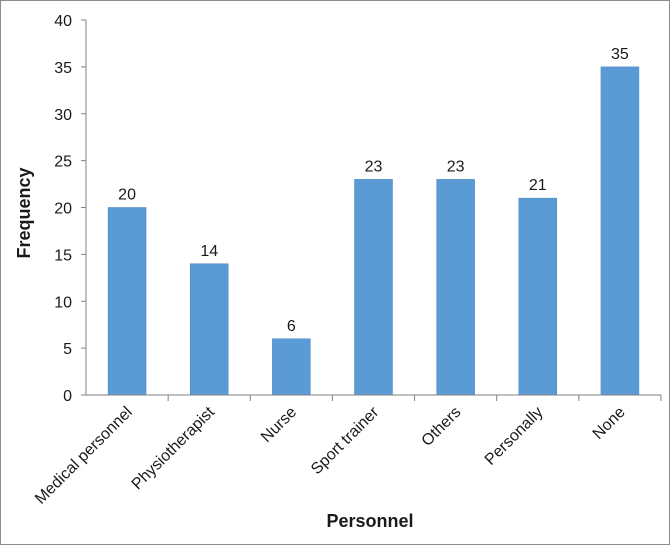 Image resolution: width=670 pixels, height=546 pixels. What do you see at coordinates (441, 427) in the screenshot?
I see `x-tick-label: Others` at bounding box center [441, 427].